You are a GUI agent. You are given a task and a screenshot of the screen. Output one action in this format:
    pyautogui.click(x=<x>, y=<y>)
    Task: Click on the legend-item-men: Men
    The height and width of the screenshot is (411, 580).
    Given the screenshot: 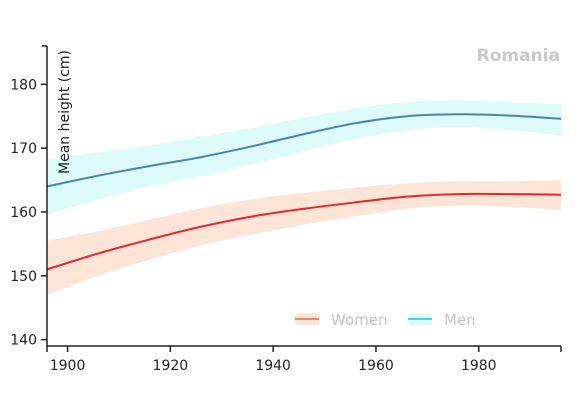 What is the action you would take?
    pyautogui.click(x=442, y=320)
    